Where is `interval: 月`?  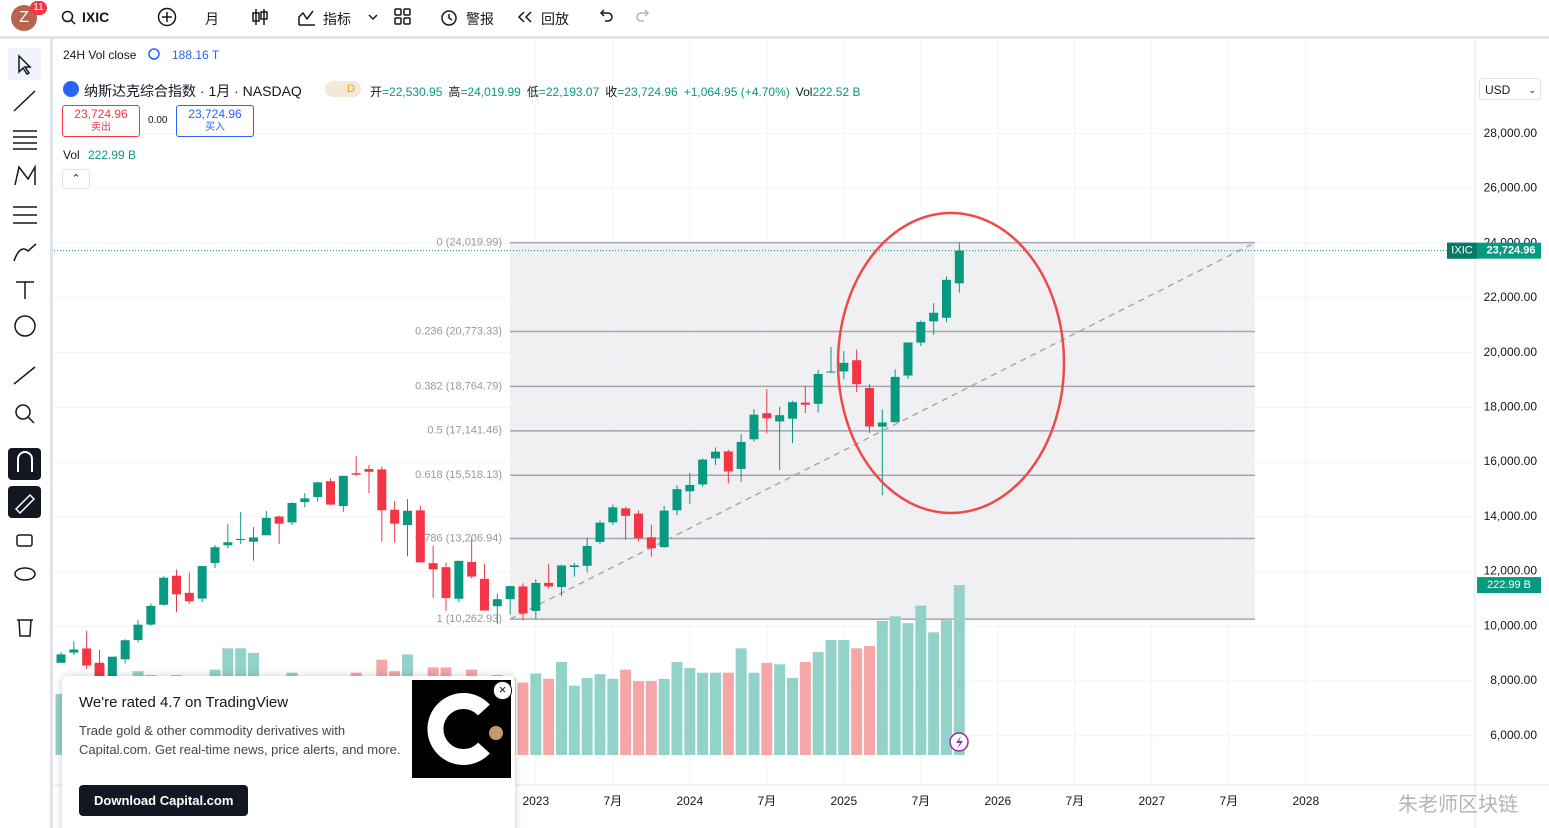 interval: 月 is located at coordinates (212, 19).